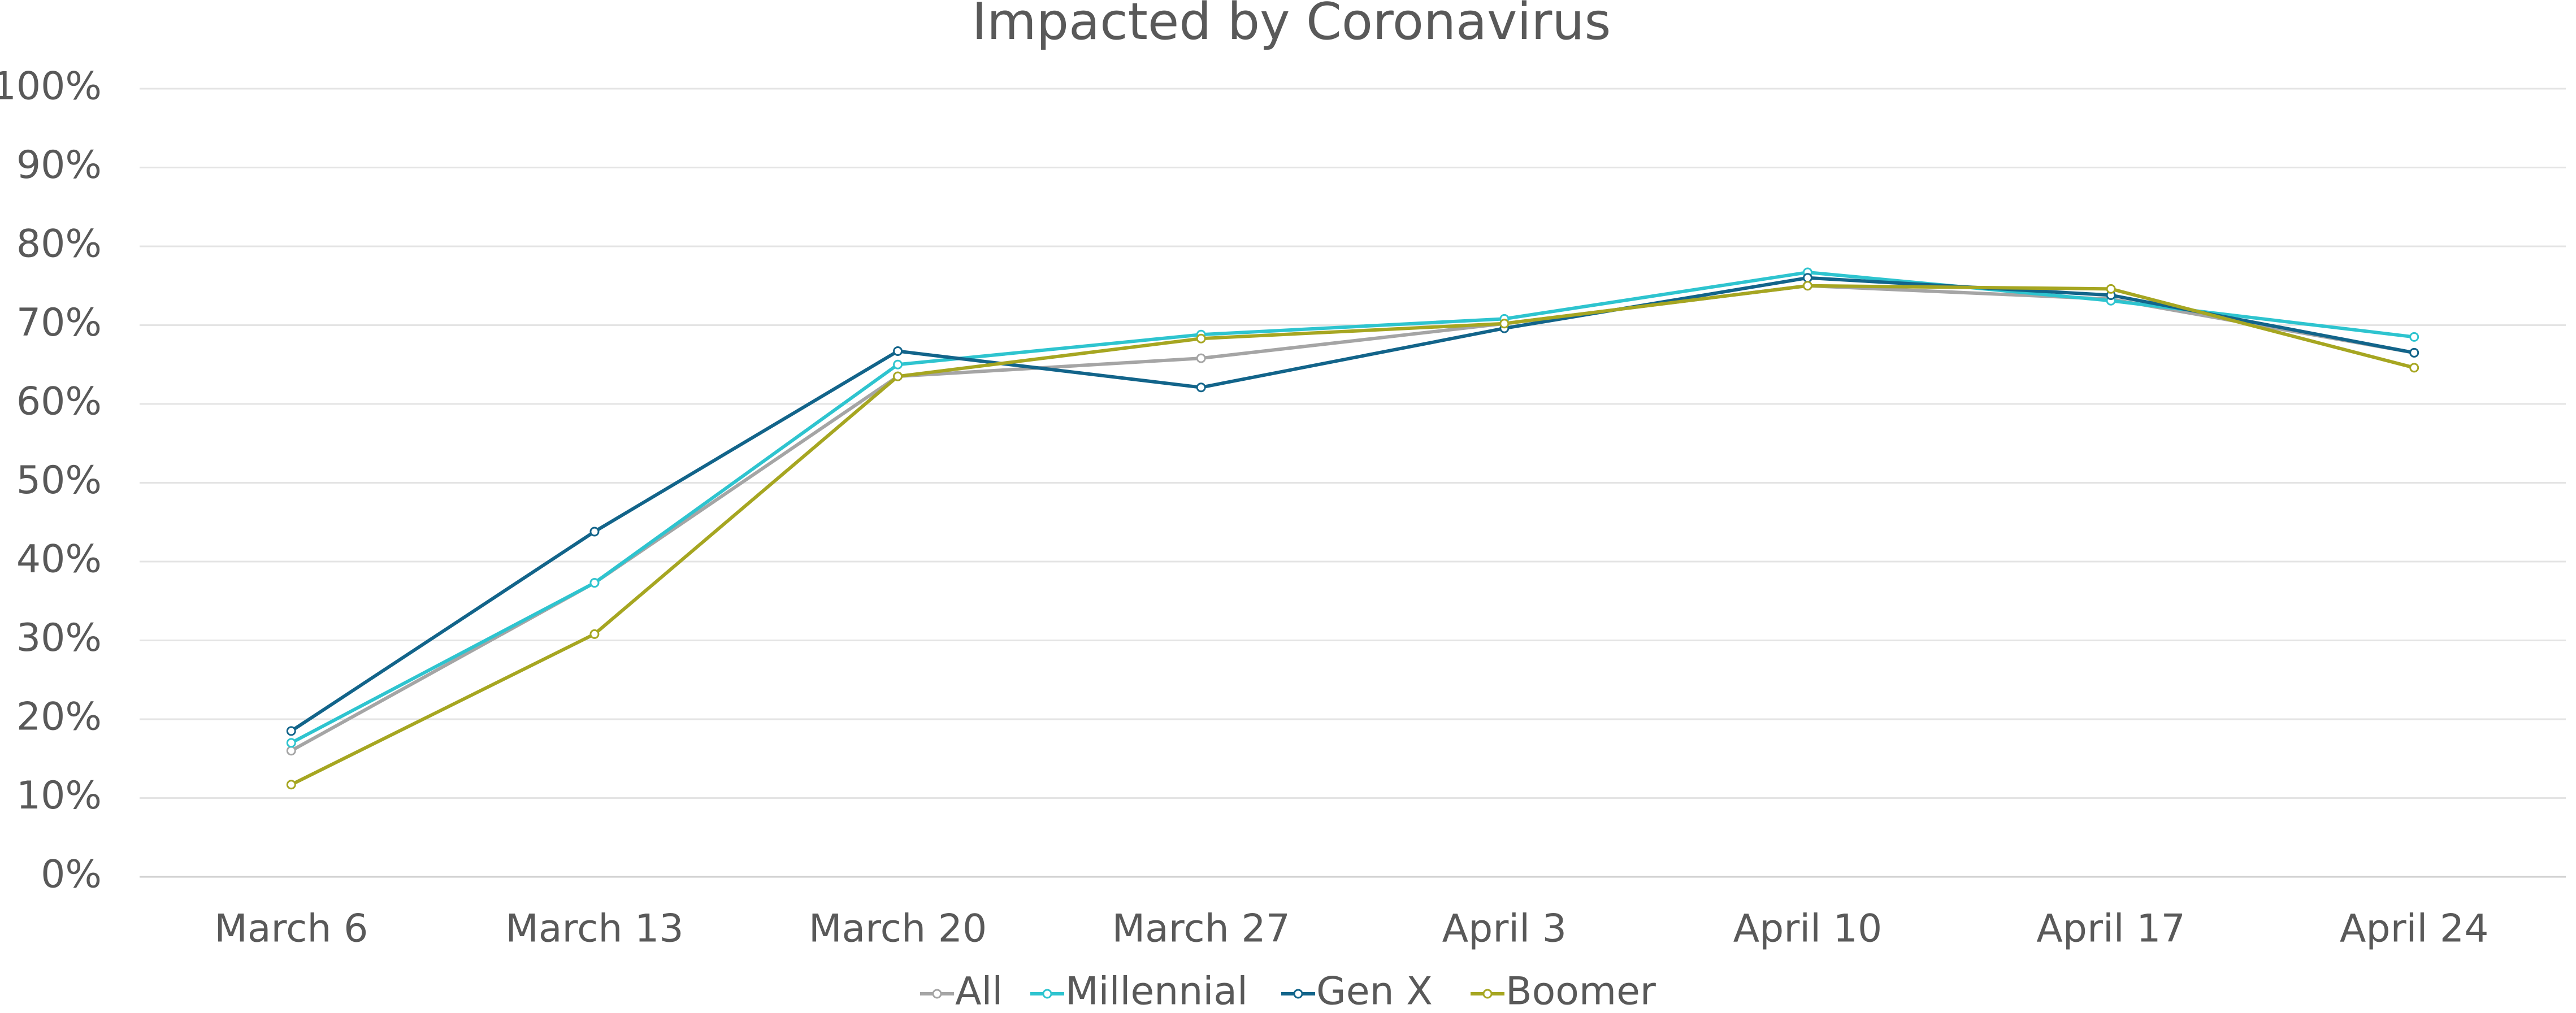  What do you see at coordinates (594, 929) in the screenshot?
I see `x-tick-label: March 13` at bounding box center [594, 929].